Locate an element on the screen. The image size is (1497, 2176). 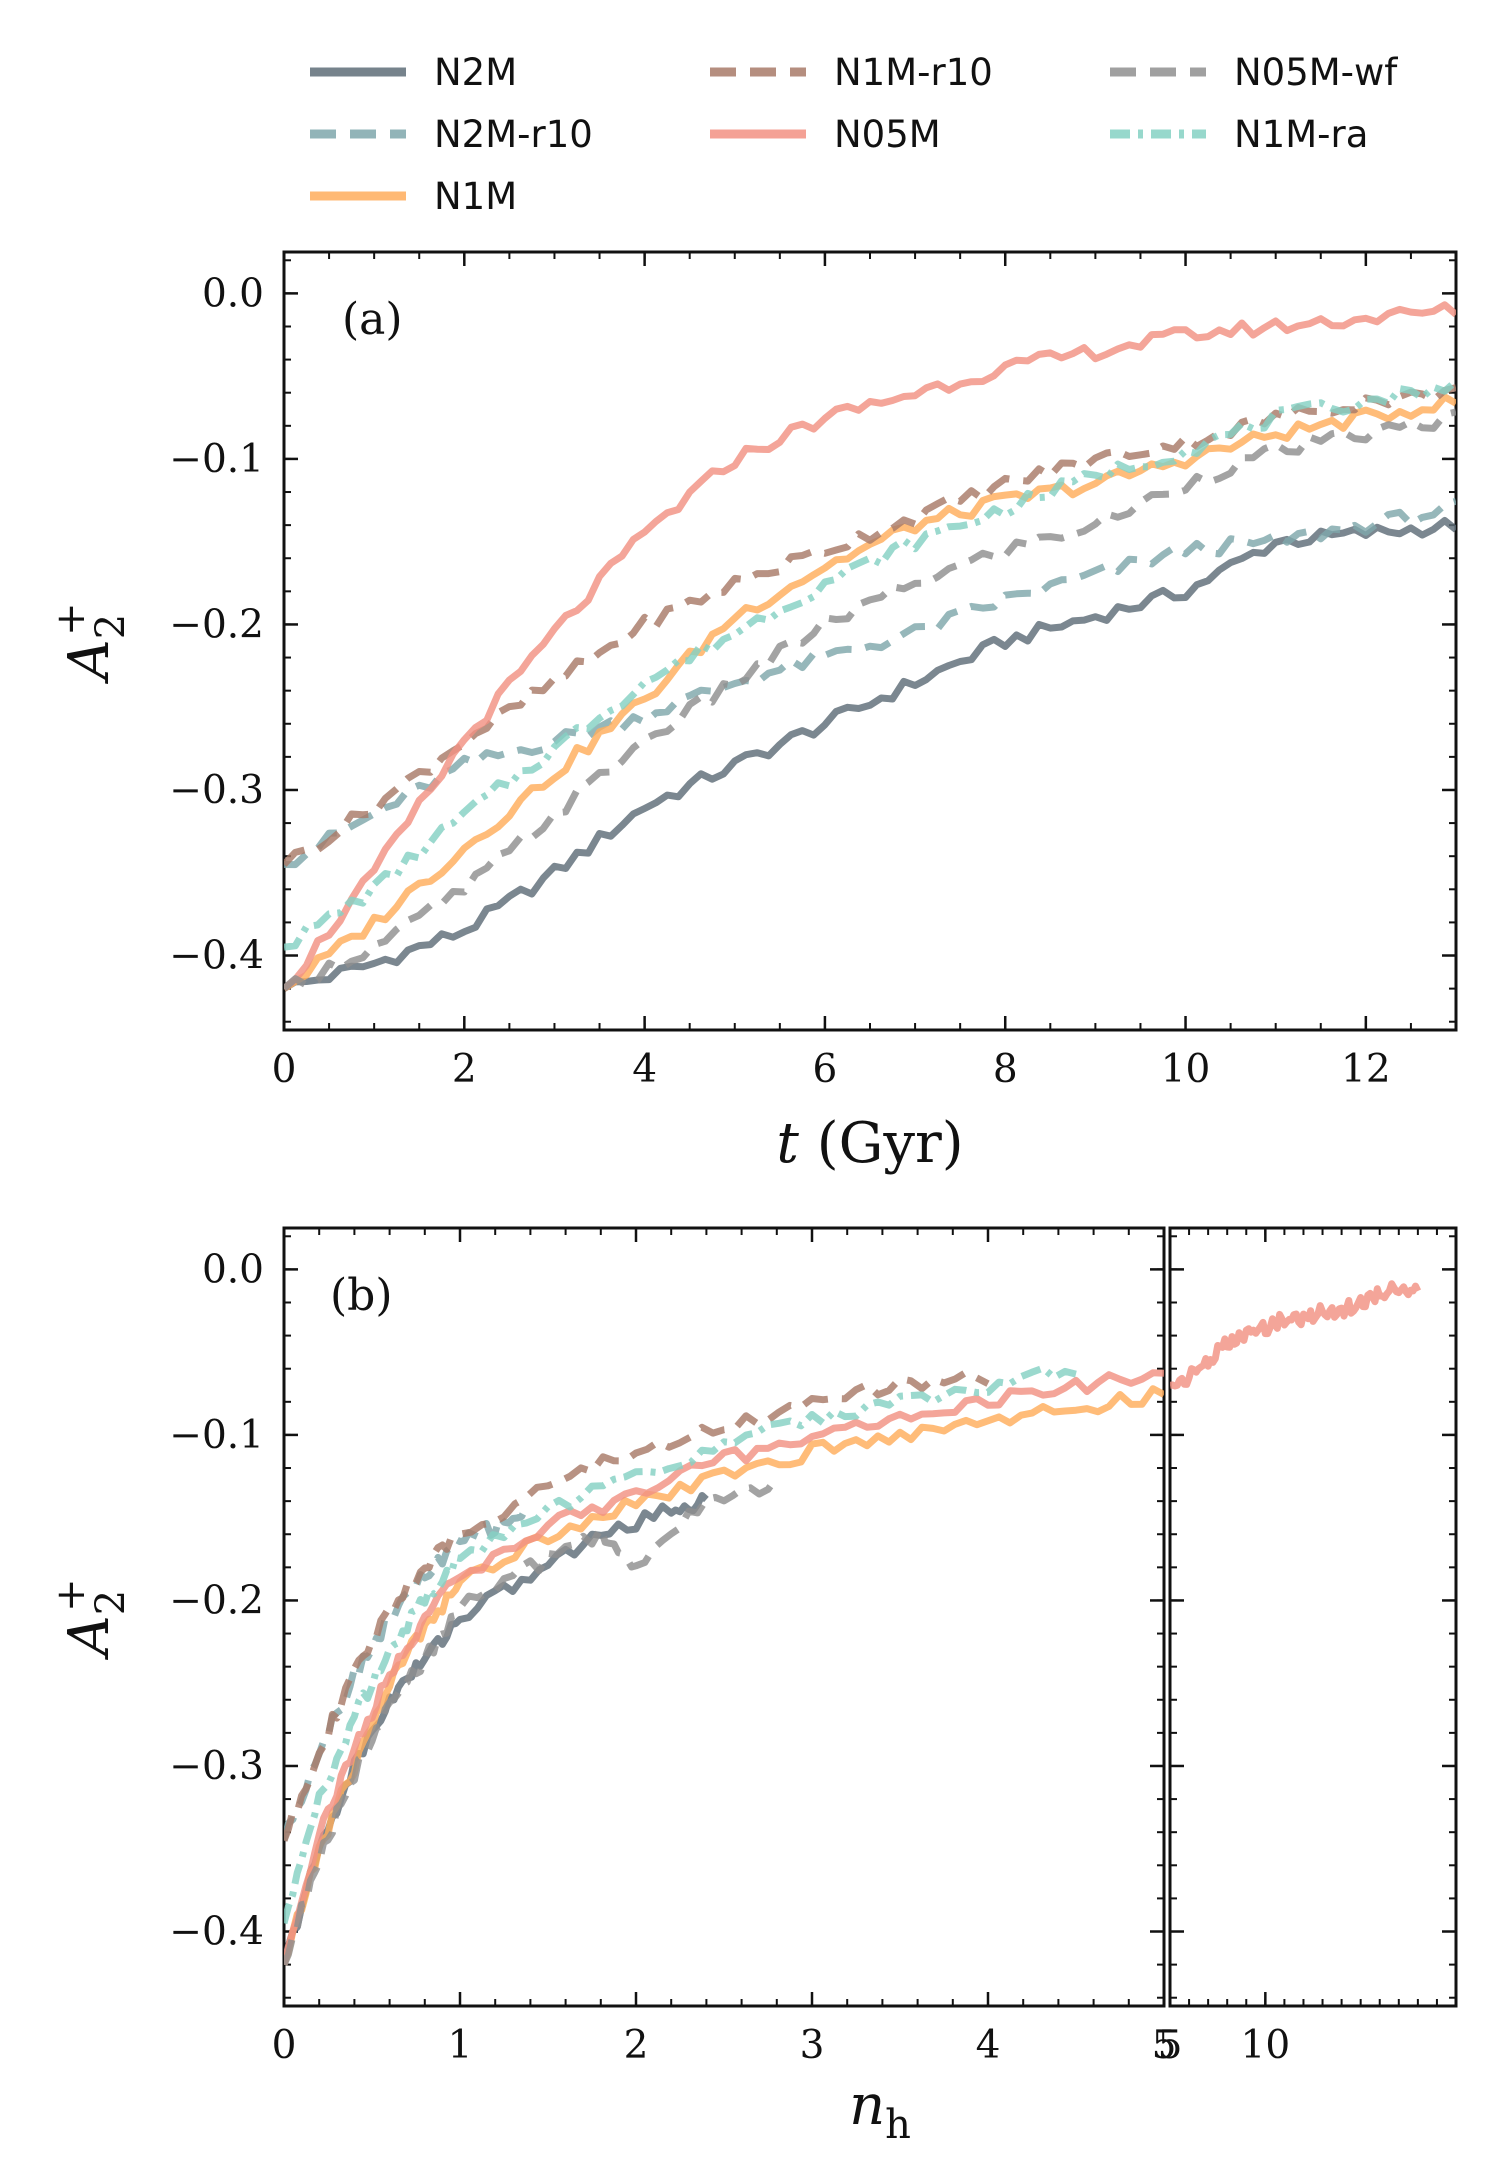
panel-b-ylabel: A2+ is located at coordinates (91, 1619).